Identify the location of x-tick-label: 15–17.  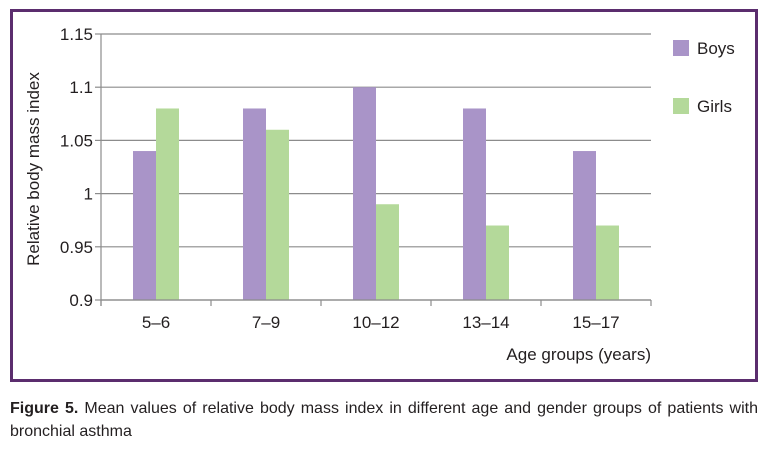
(595, 322).